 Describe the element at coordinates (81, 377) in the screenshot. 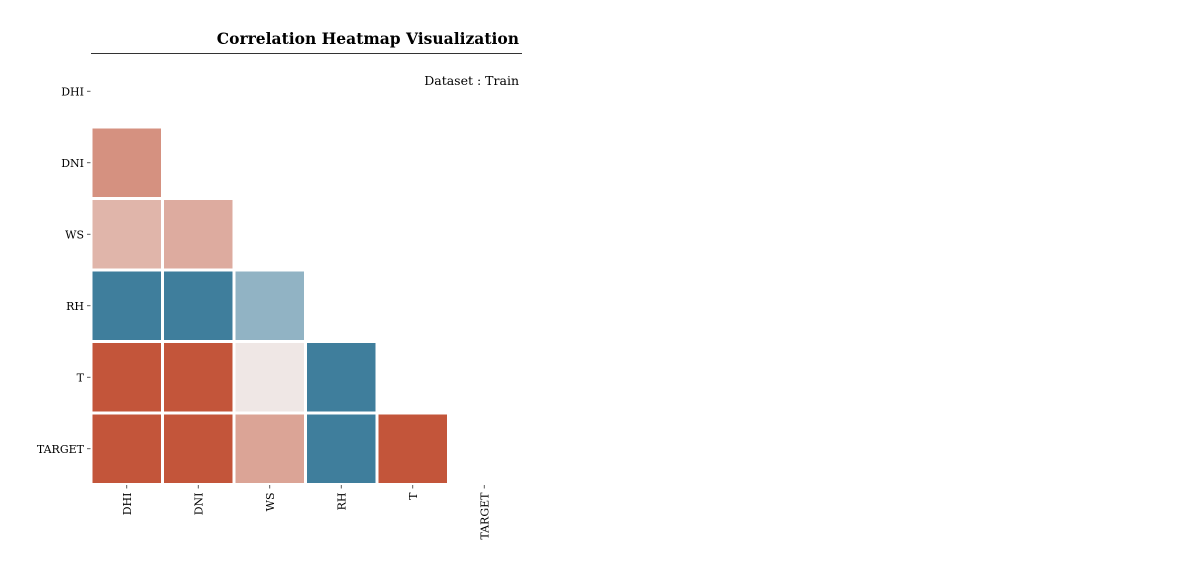

I see `row-label-t: T` at that location.